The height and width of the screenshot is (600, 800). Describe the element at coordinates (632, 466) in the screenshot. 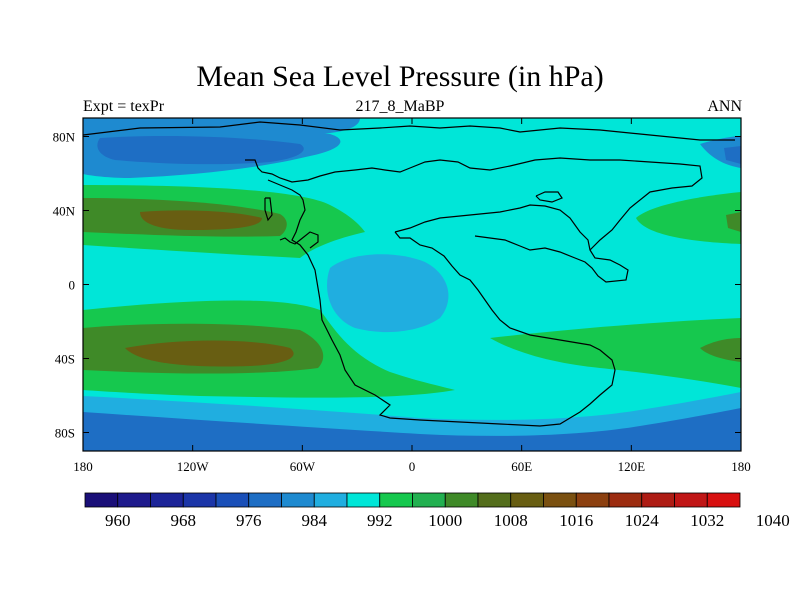

I see `x-tick-label: 120E` at that location.